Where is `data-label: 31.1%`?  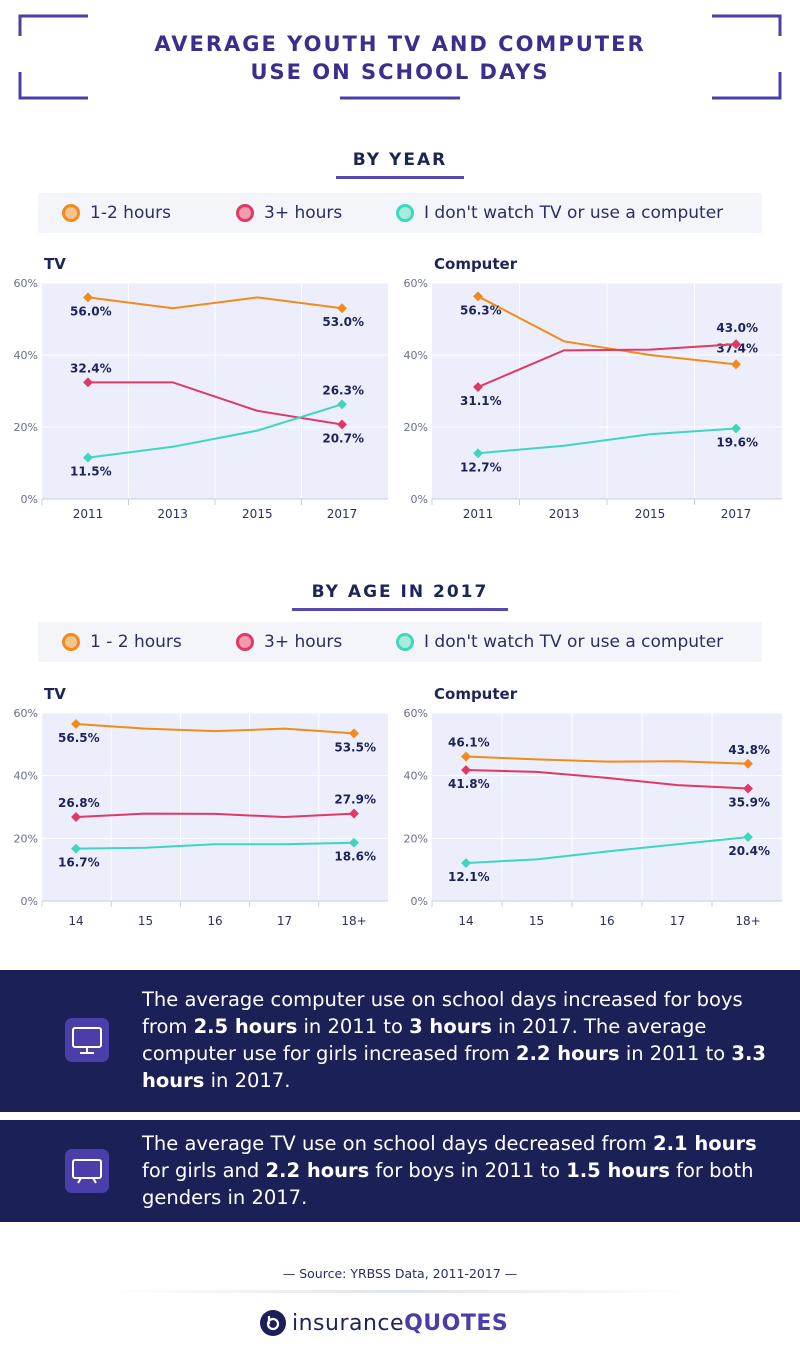
data-label: 31.1% is located at coordinates (481, 401).